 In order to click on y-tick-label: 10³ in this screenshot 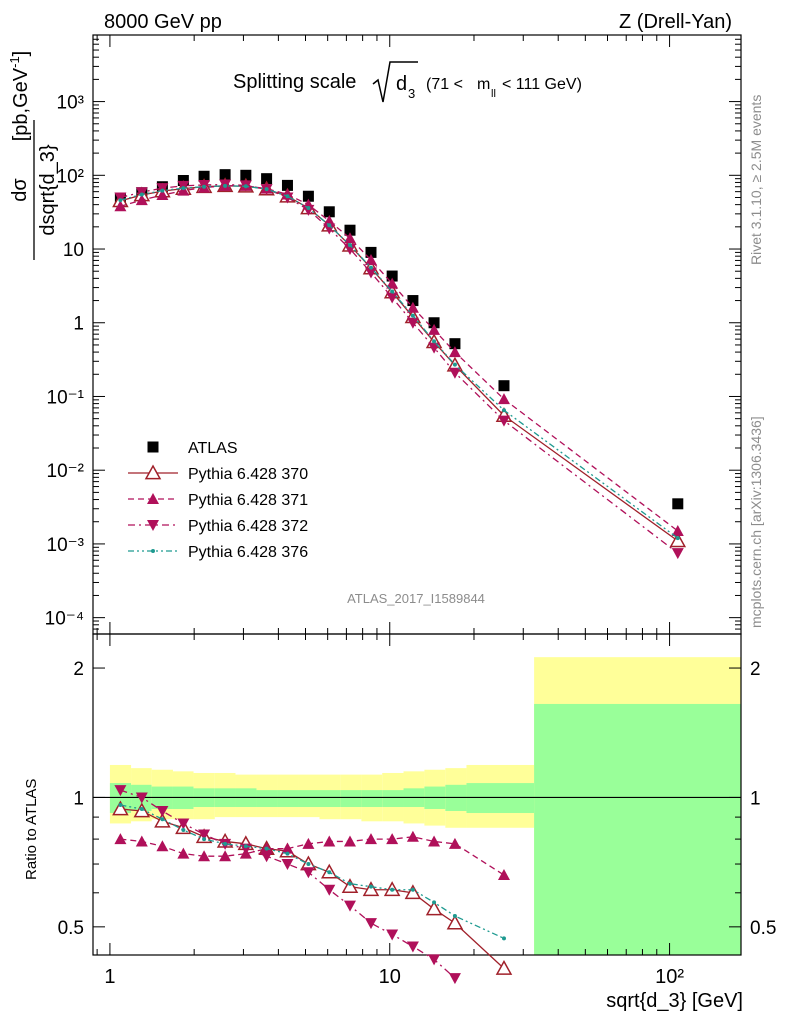, I will do `click(70, 103)`.